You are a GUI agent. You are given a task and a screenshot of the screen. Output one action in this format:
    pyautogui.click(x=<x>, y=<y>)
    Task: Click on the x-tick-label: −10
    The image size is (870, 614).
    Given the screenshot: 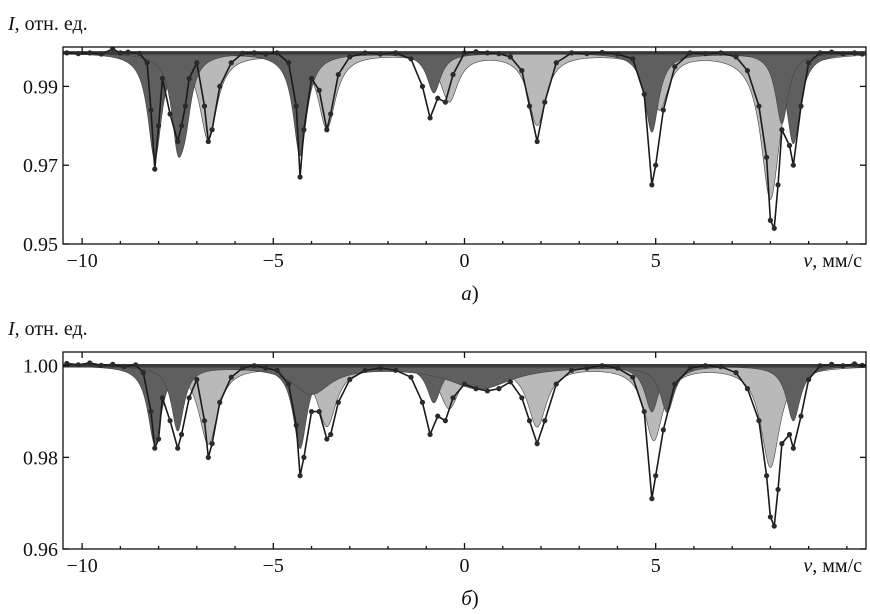 What is the action you would take?
    pyautogui.click(x=81, y=261)
    